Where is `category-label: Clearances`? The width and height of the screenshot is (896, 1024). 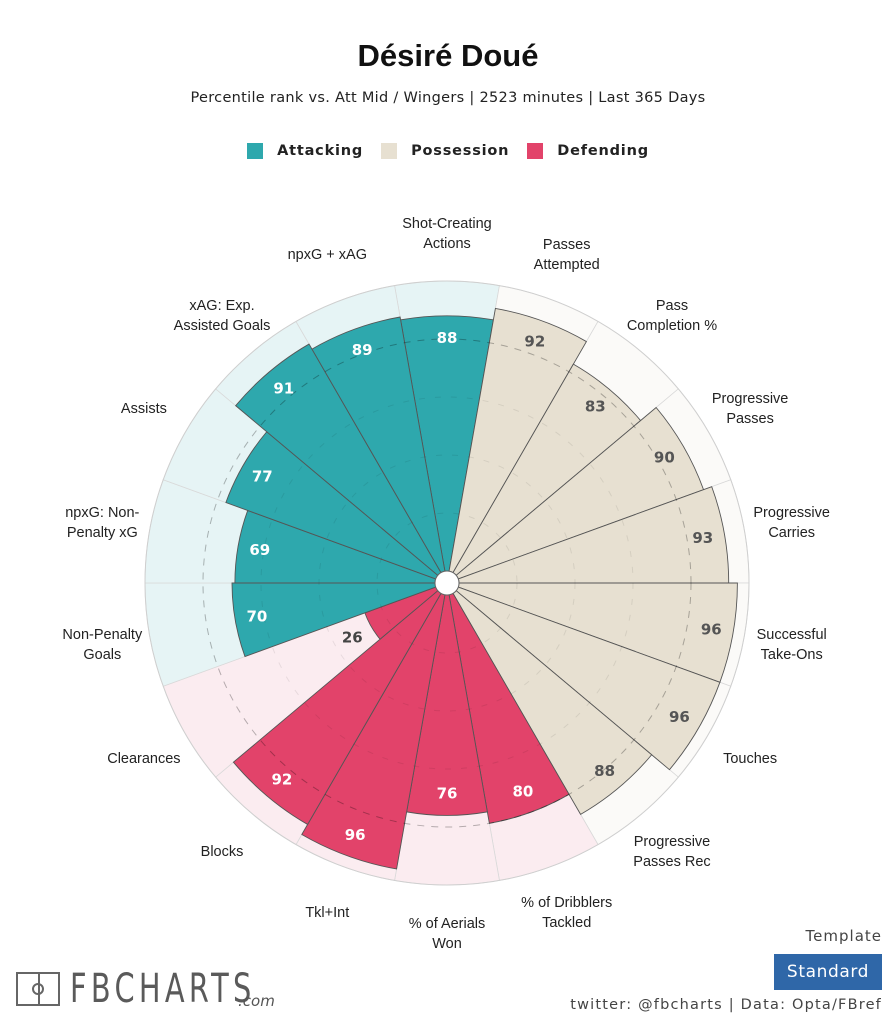 category-label: Clearances is located at coordinates (143, 759).